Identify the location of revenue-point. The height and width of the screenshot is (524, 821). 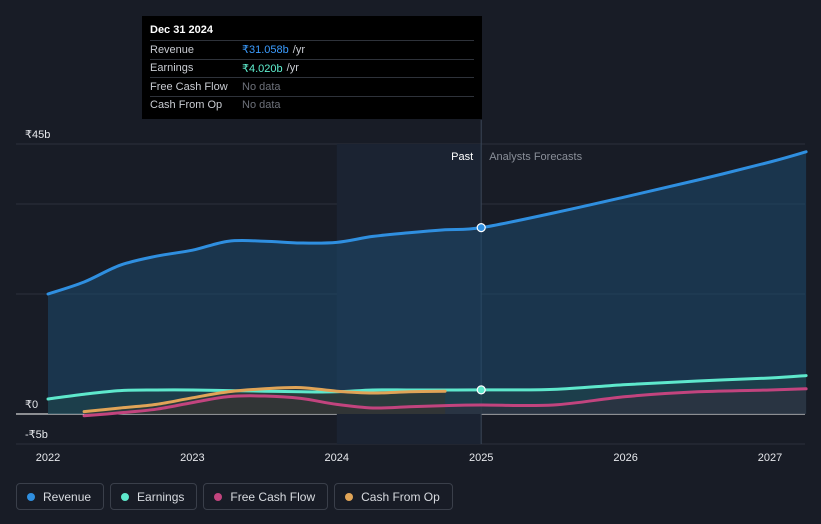
(481, 228).